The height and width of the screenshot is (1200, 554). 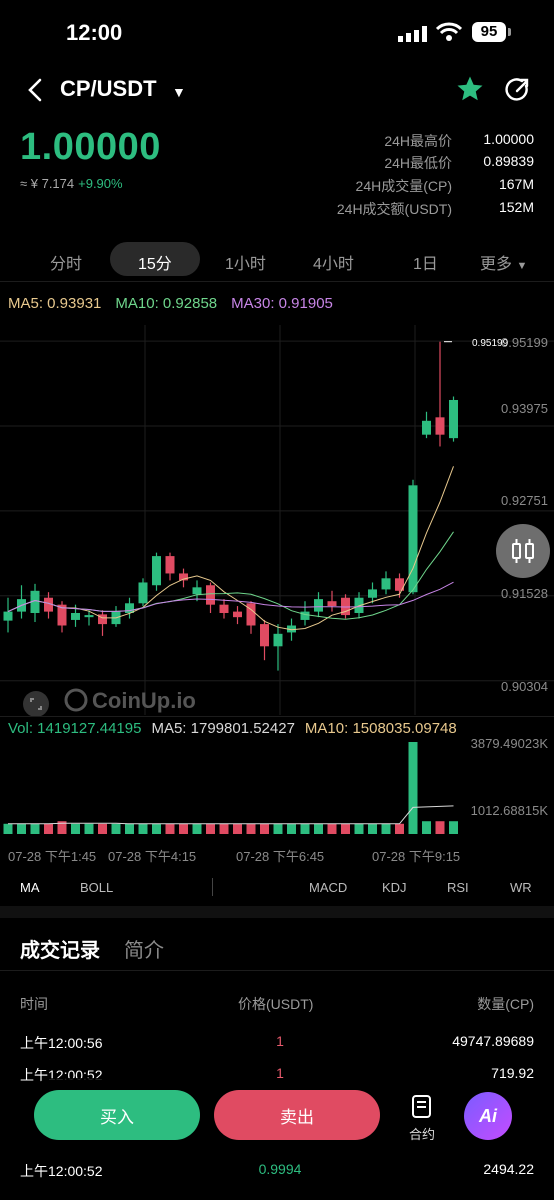 I want to click on buy-button: 买入, so click(x=117, y=1115).